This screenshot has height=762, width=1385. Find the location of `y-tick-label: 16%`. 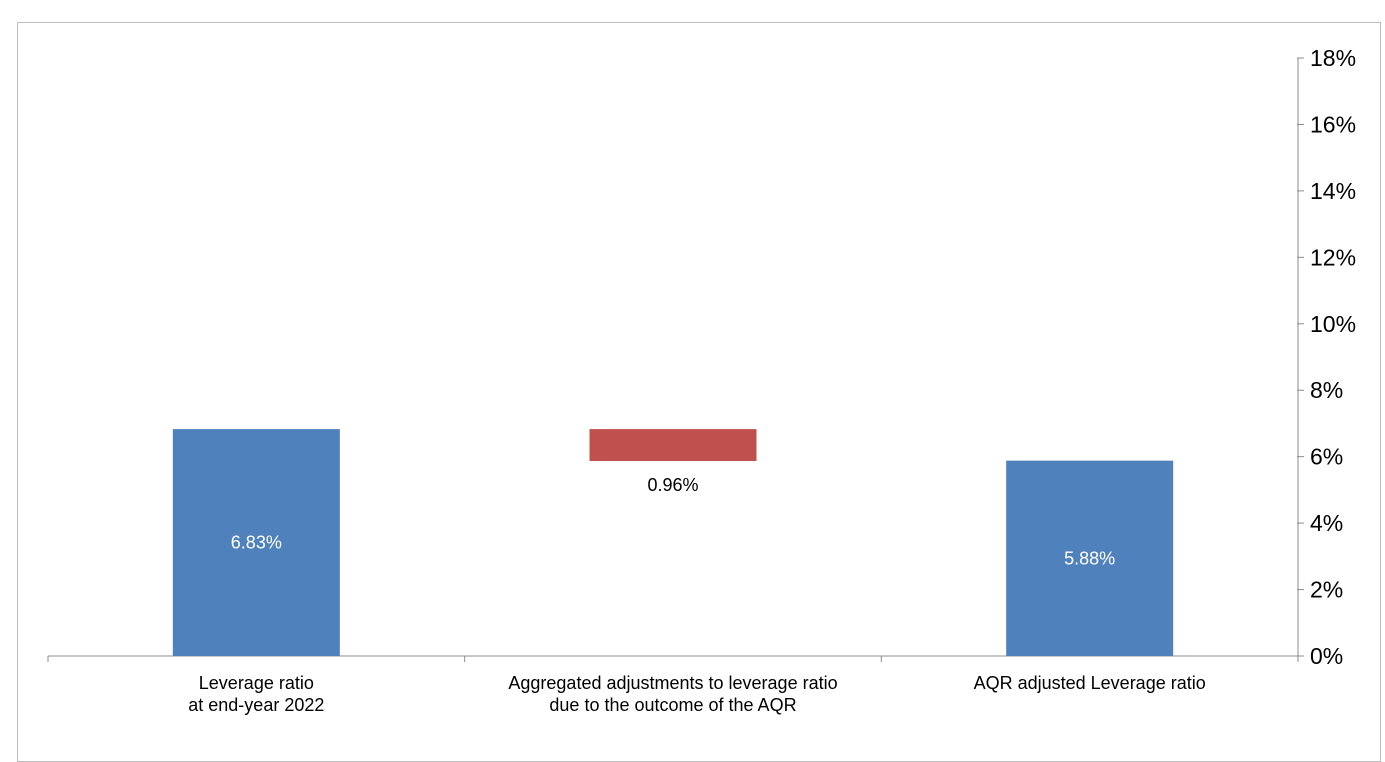

y-tick-label: 16% is located at coordinates (1333, 124).